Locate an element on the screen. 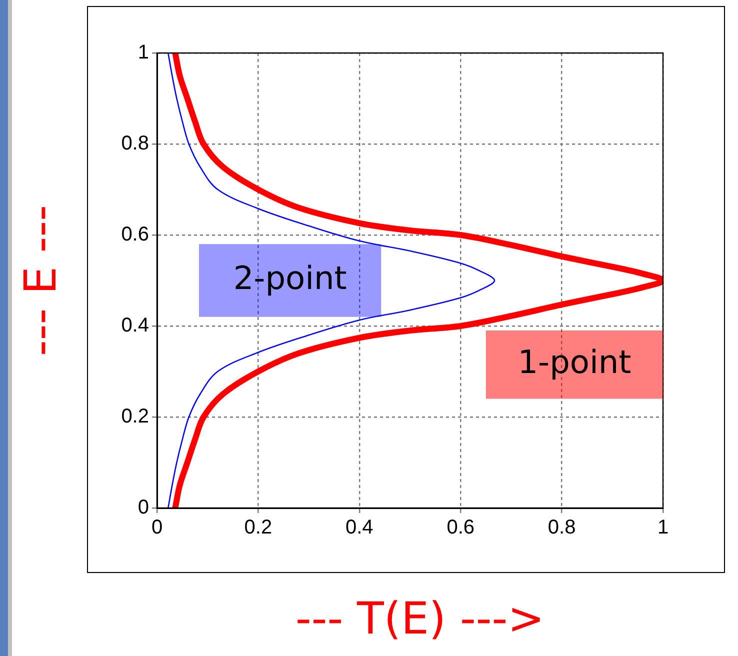 The height and width of the screenshot is (656, 738). y-tick-label: 0 is located at coordinates (143, 507).